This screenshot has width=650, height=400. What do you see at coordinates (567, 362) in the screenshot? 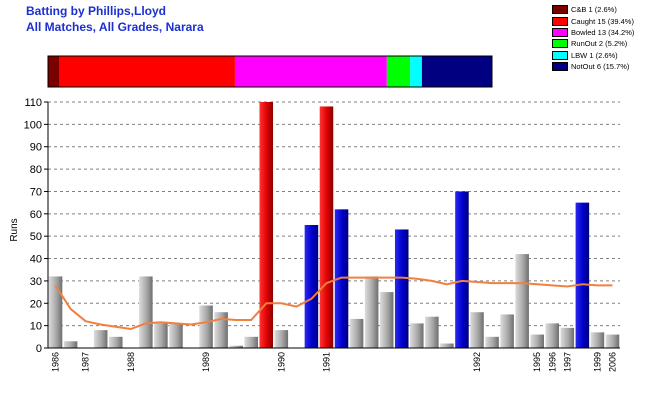
I see `x-tick-label: 1997` at bounding box center [567, 362].